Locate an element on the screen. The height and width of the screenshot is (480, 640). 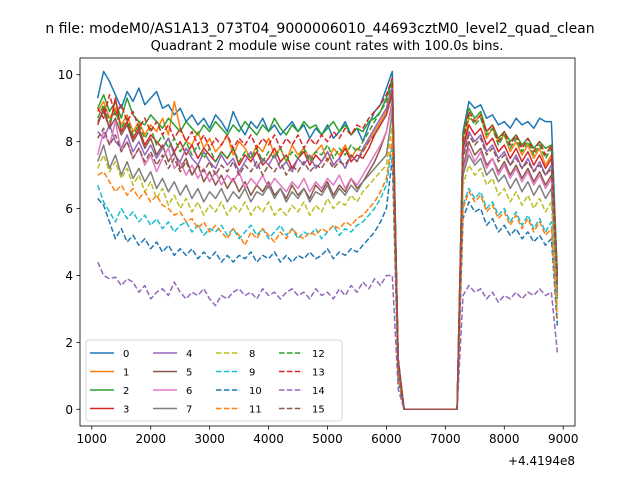
legend-label-14: 14 is located at coordinates (318, 391).